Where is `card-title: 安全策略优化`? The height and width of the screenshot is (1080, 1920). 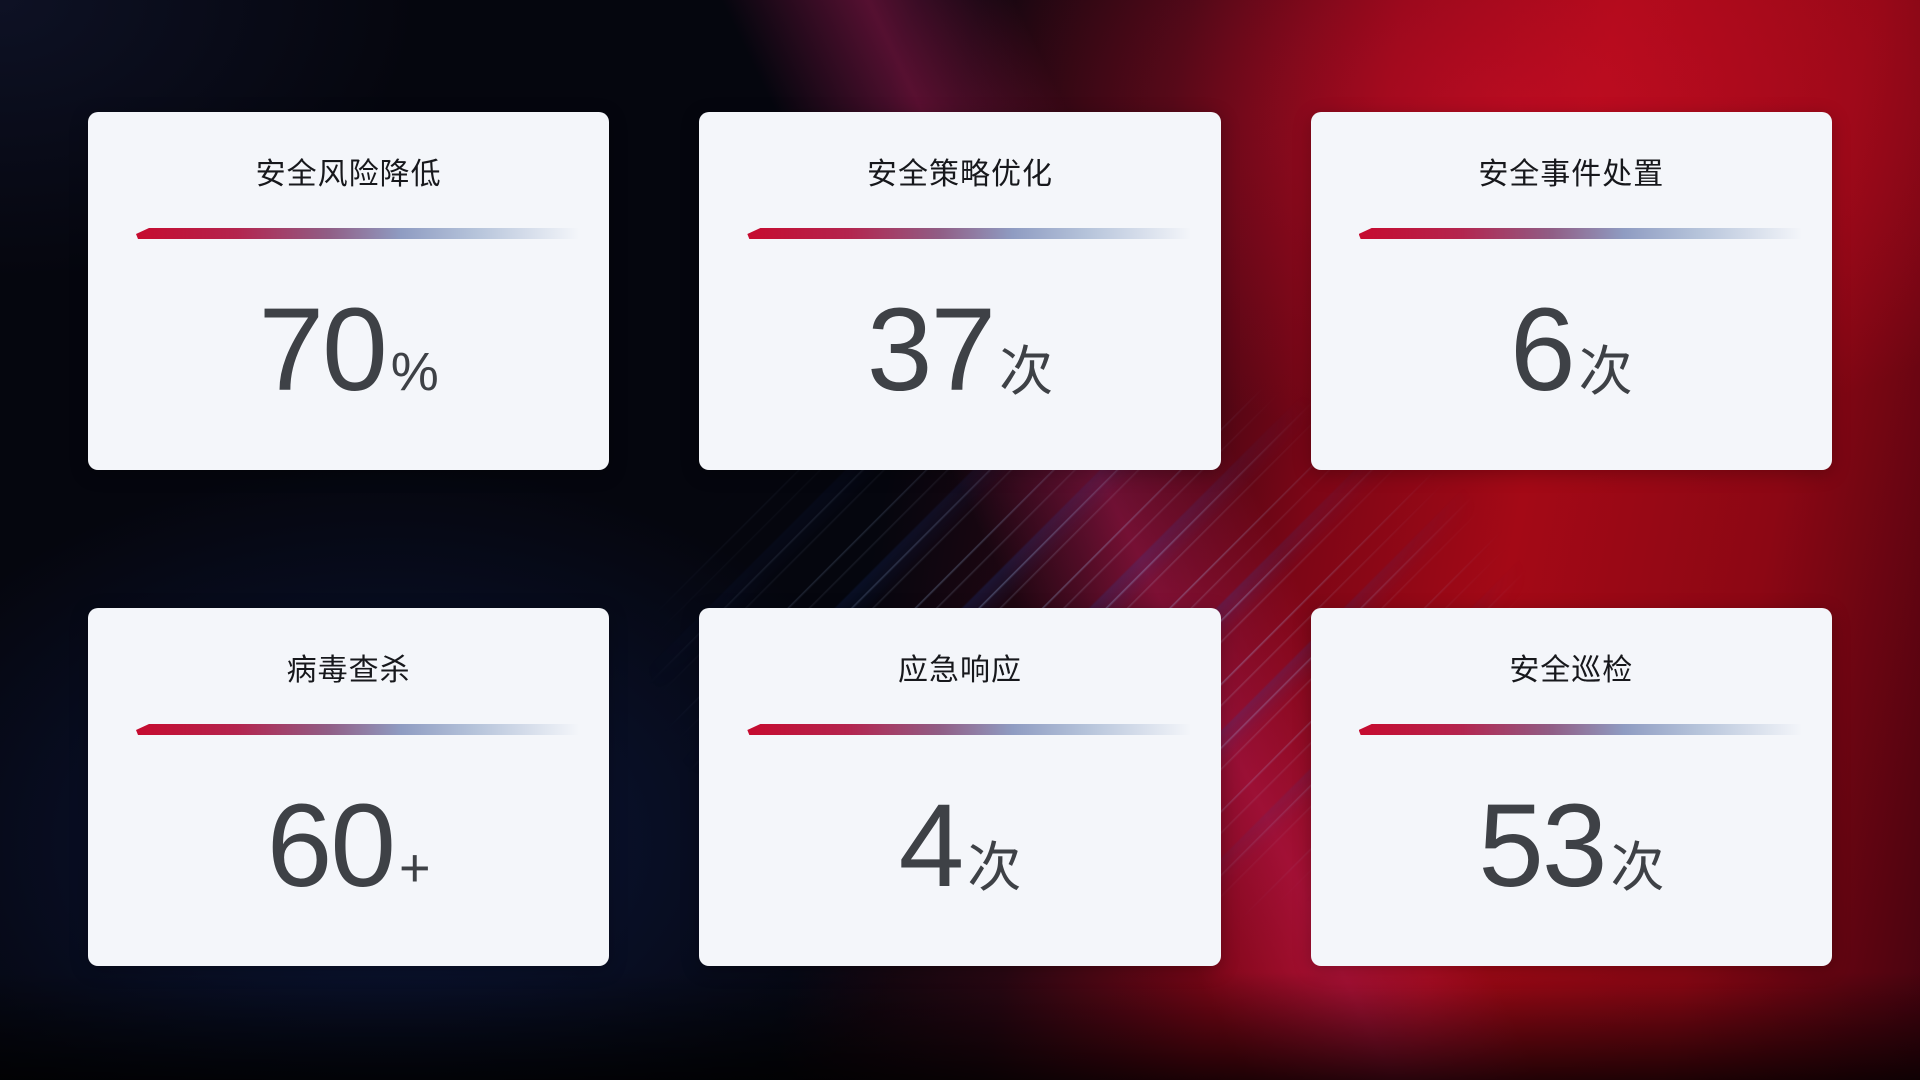
card-title: 安全策略优化 is located at coordinates (959, 174).